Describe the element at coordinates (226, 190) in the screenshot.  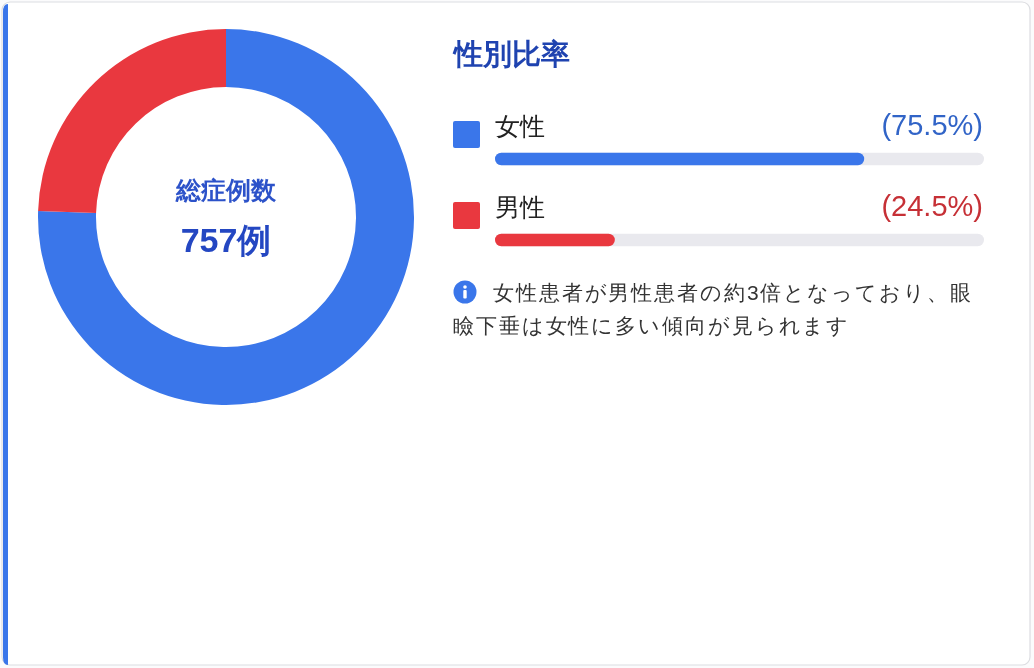
I see `annotation: 総症例数` at that location.